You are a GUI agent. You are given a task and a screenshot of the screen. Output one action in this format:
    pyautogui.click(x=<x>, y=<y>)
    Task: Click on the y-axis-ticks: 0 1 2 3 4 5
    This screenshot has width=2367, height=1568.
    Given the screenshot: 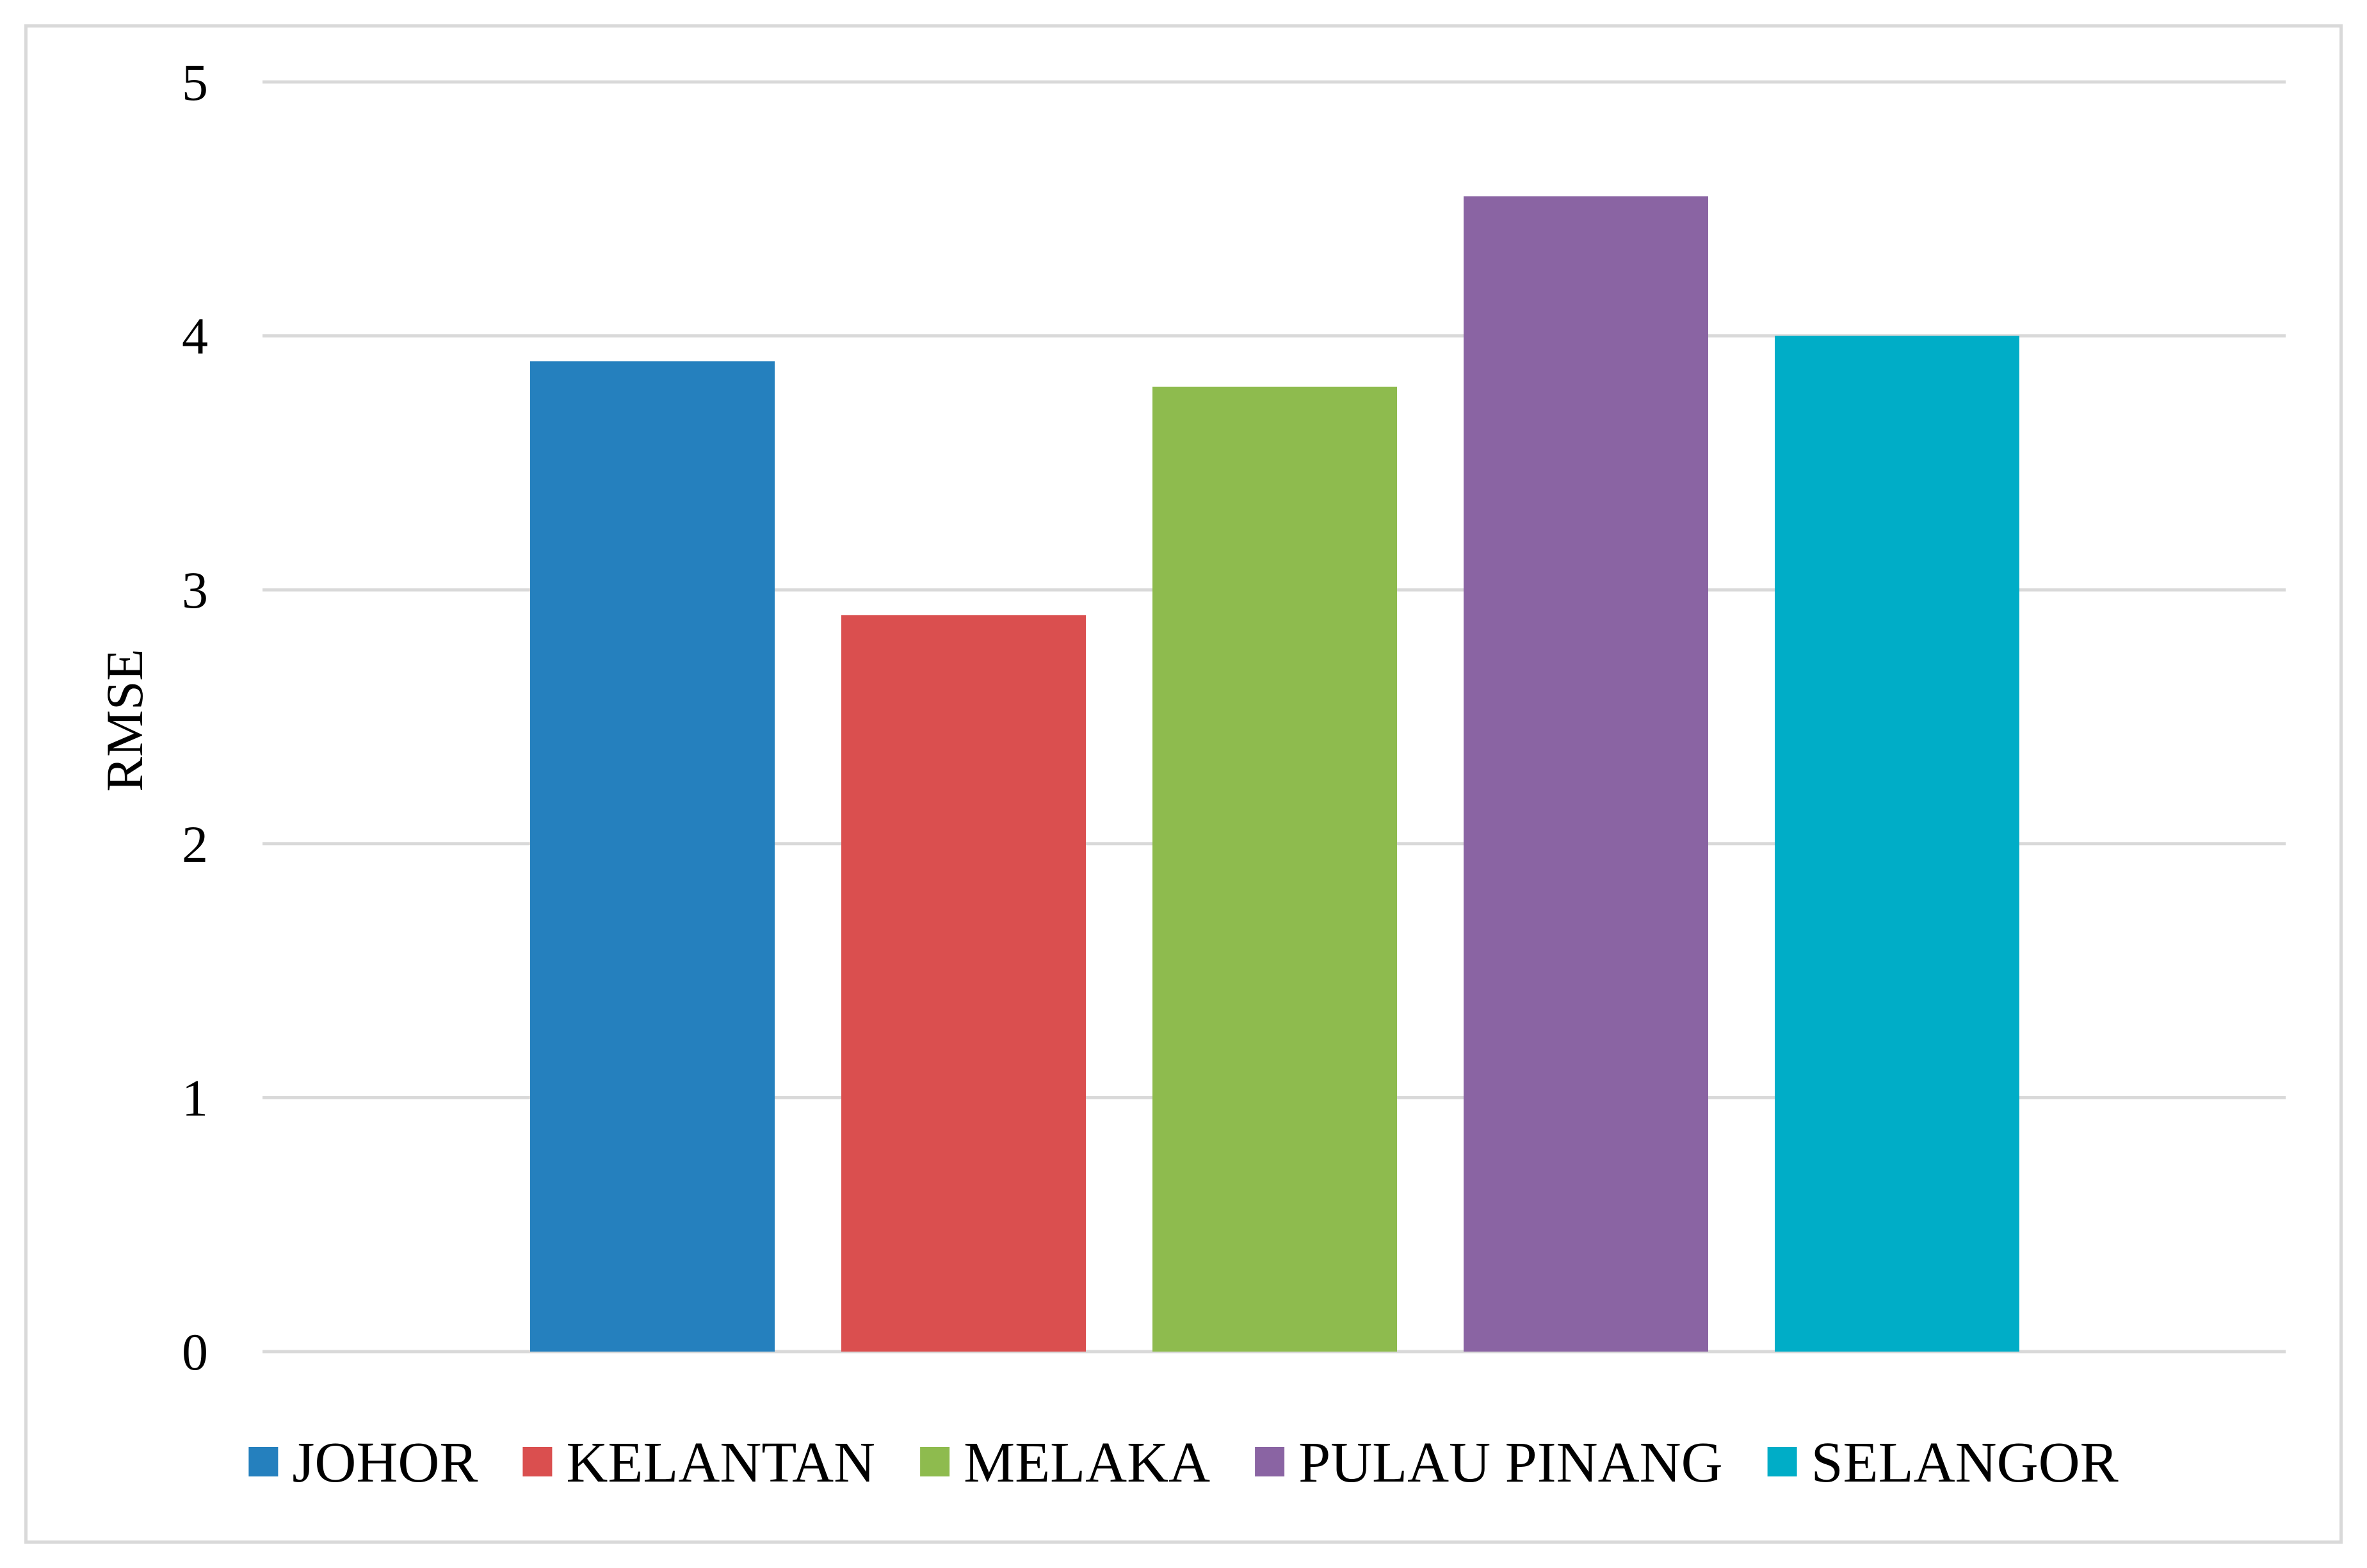 What is the action you would take?
    pyautogui.click(x=195, y=717)
    